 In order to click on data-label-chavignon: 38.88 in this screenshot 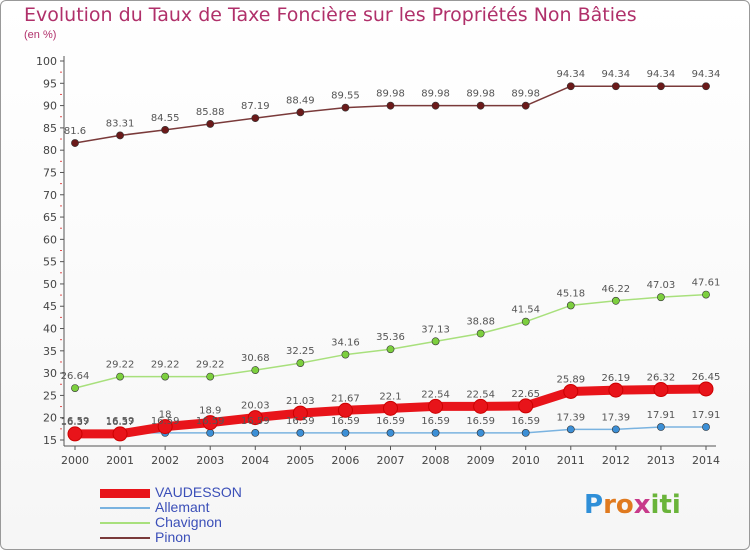, I will do `click(480, 322)`.